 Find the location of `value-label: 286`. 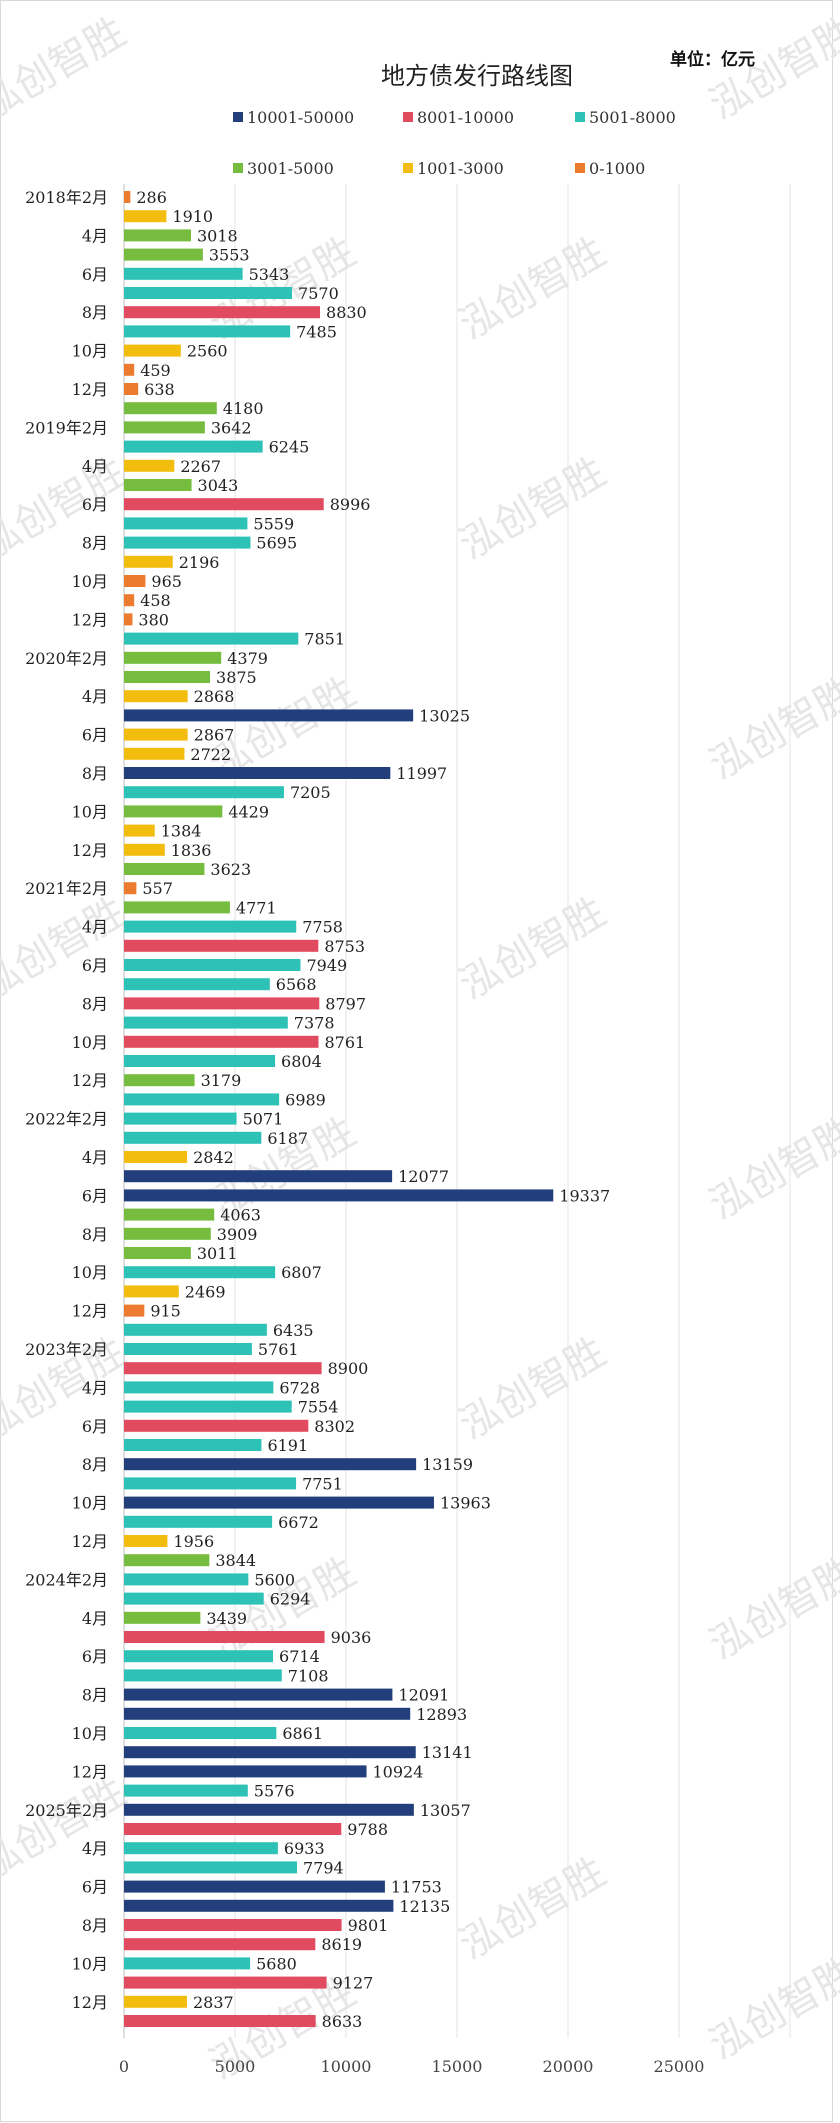

value-label: 286 is located at coordinates (151, 197).